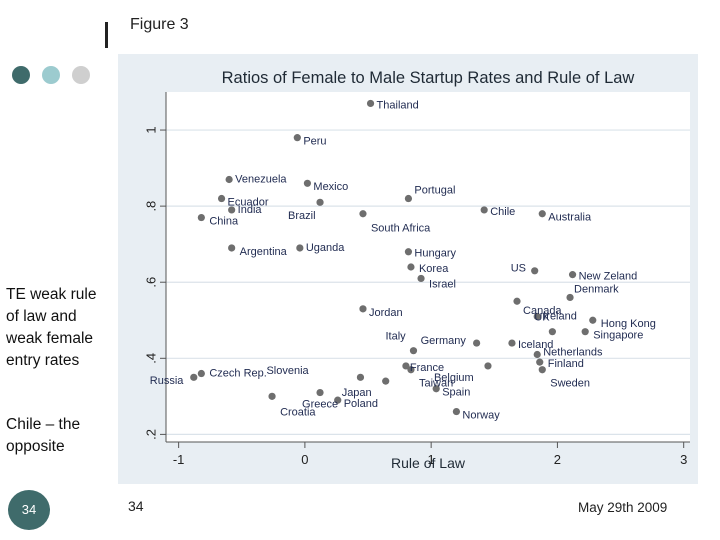  I want to click on point-label: Finland, so click(566, 364).